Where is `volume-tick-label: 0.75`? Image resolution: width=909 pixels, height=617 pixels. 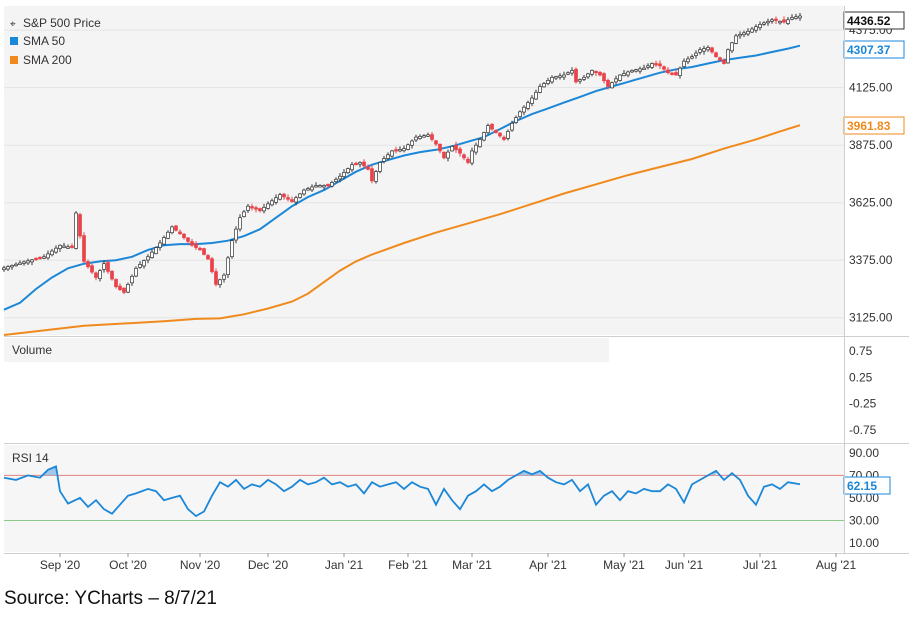
volume-tick-label: 0.75 is located at coordinates (861, 351).